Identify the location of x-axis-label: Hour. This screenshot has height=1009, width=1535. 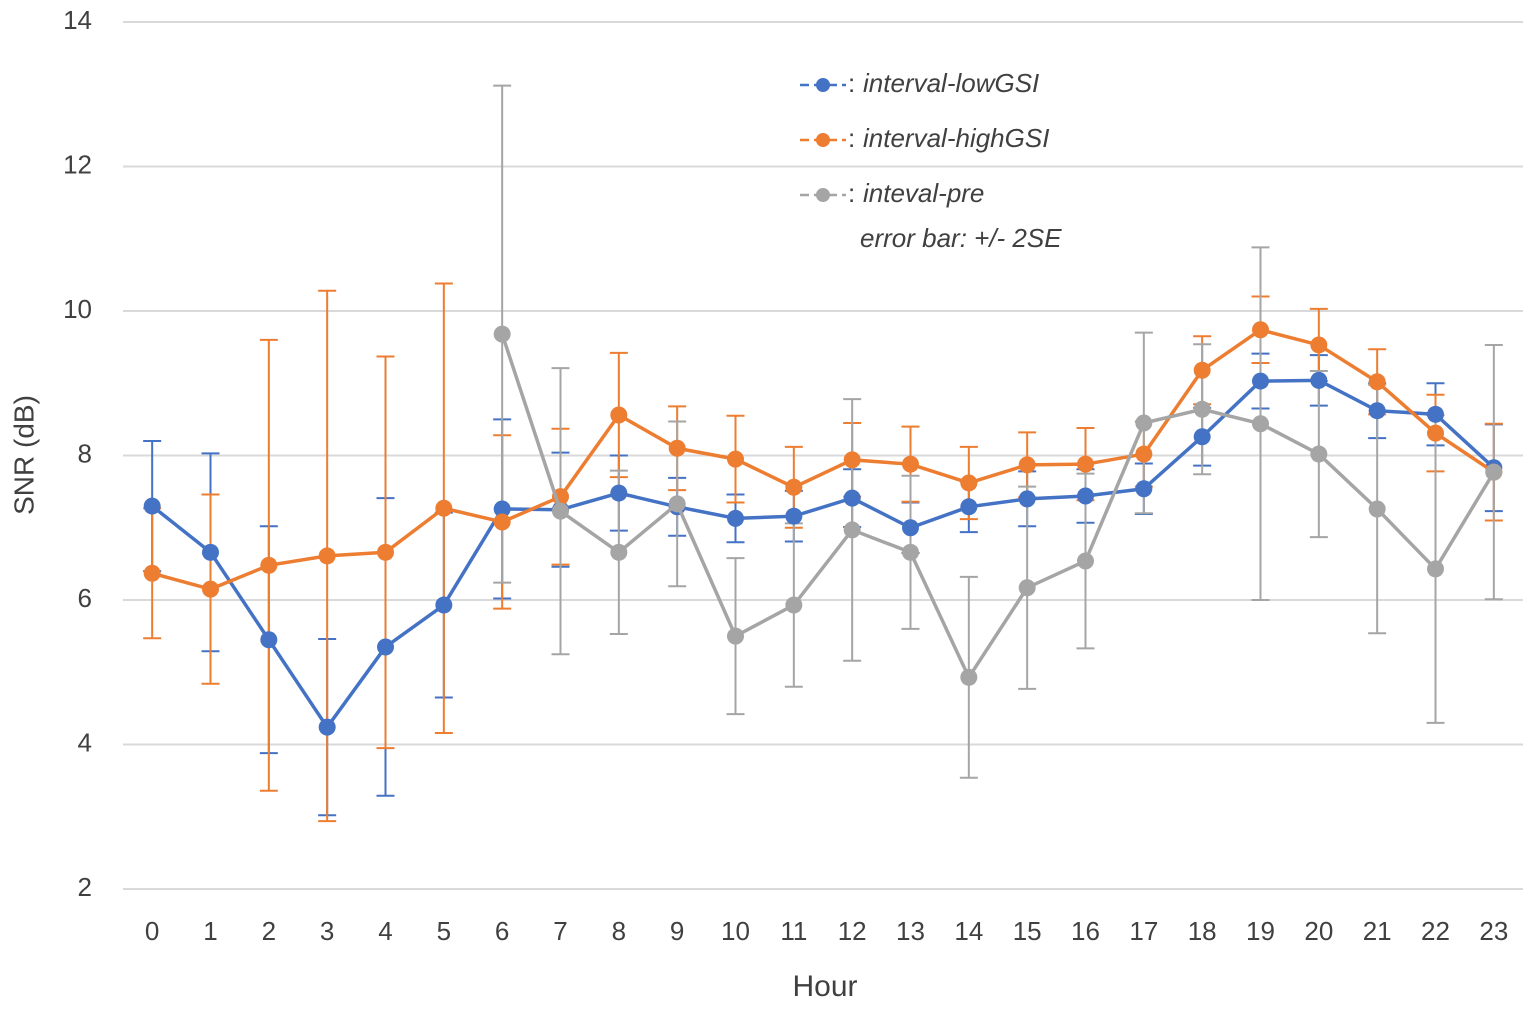
(824, 986).